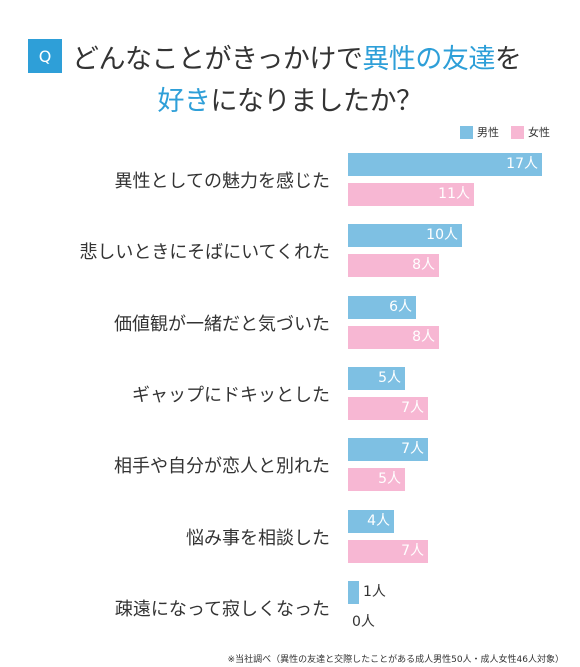  Describe the element at coordinates (184, 101) in the screenshot. I see `title-text-highlight-2: 好き` at that location.